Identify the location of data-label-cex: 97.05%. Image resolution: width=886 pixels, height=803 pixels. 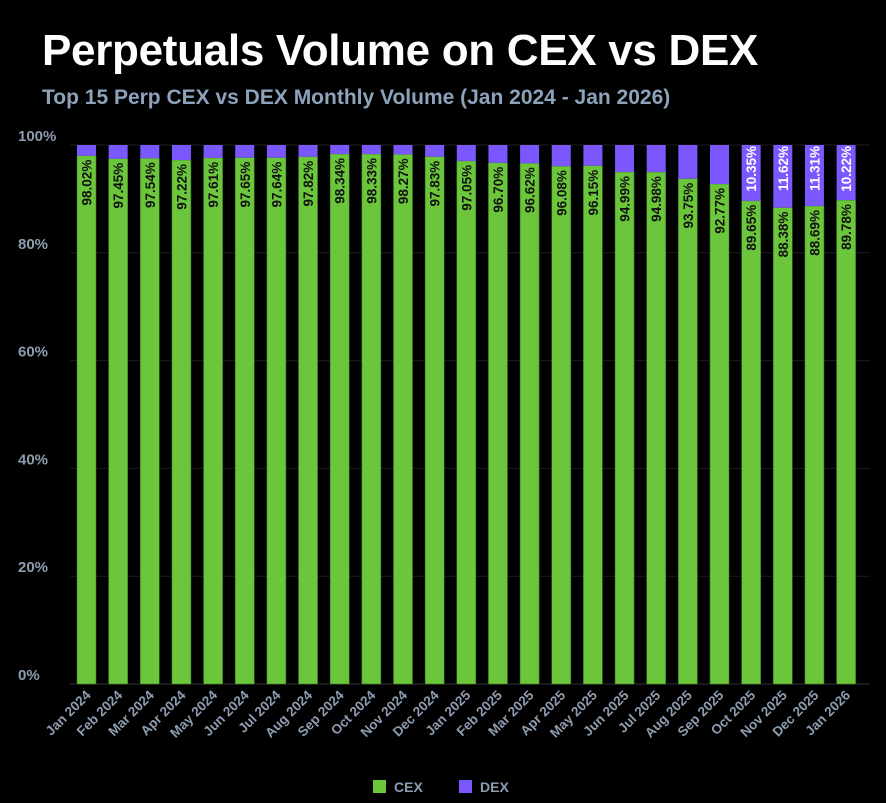
(466, 188).